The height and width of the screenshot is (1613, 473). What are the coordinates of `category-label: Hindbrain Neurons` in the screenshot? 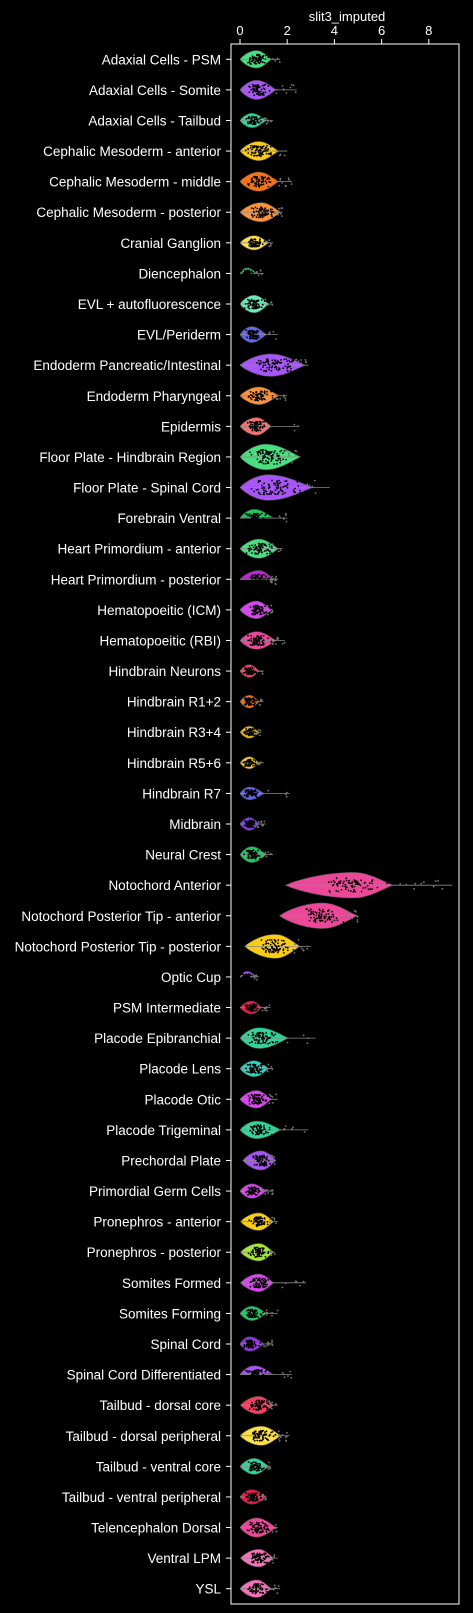 It's located at (164, 671).